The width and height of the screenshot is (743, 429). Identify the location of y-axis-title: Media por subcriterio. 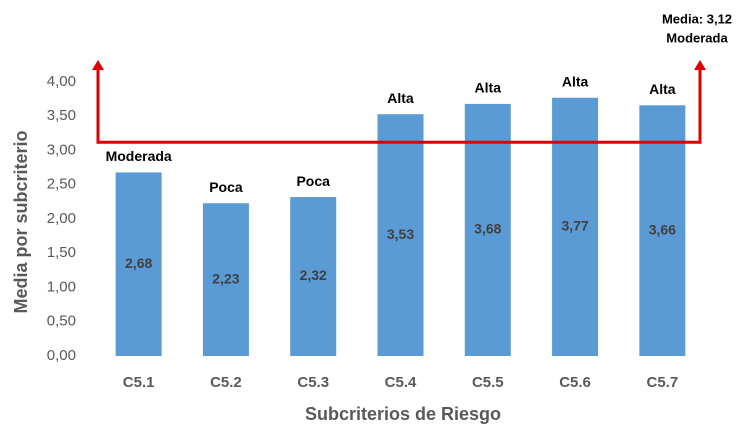
(21, 221).